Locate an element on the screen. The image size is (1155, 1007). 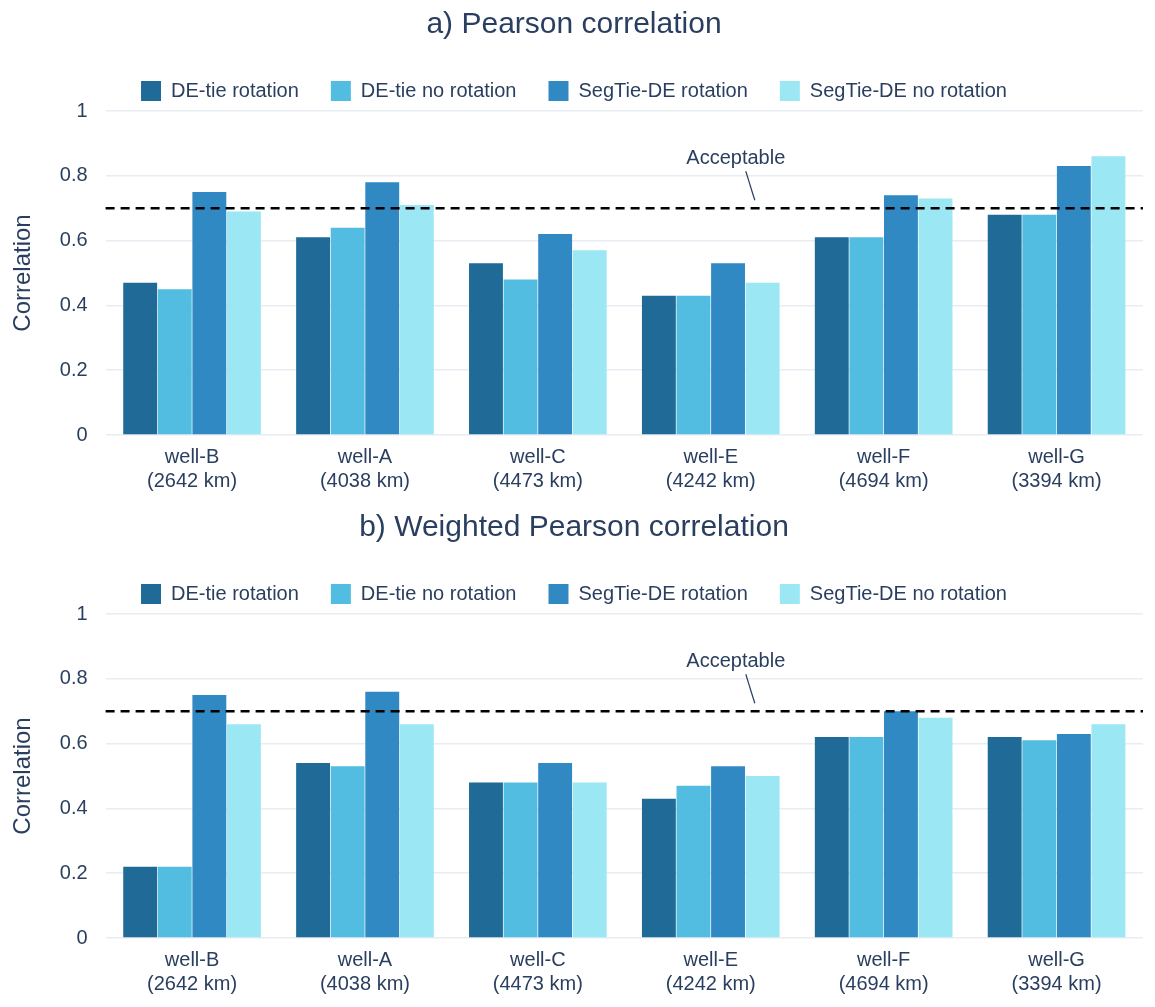
chart-title: b) Weighted Pearson correlation is located at coordinates (574, 526).